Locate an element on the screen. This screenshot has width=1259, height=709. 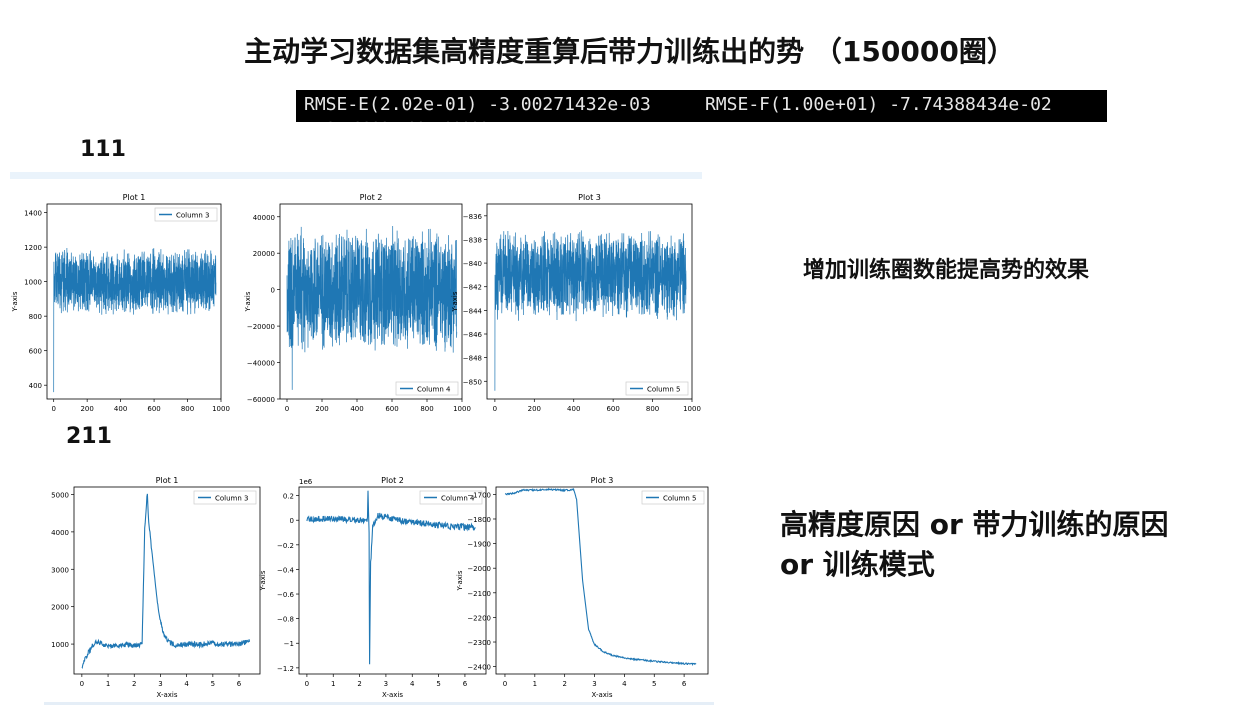
y-tick-label: −850 is located at coordinates (472, 382).